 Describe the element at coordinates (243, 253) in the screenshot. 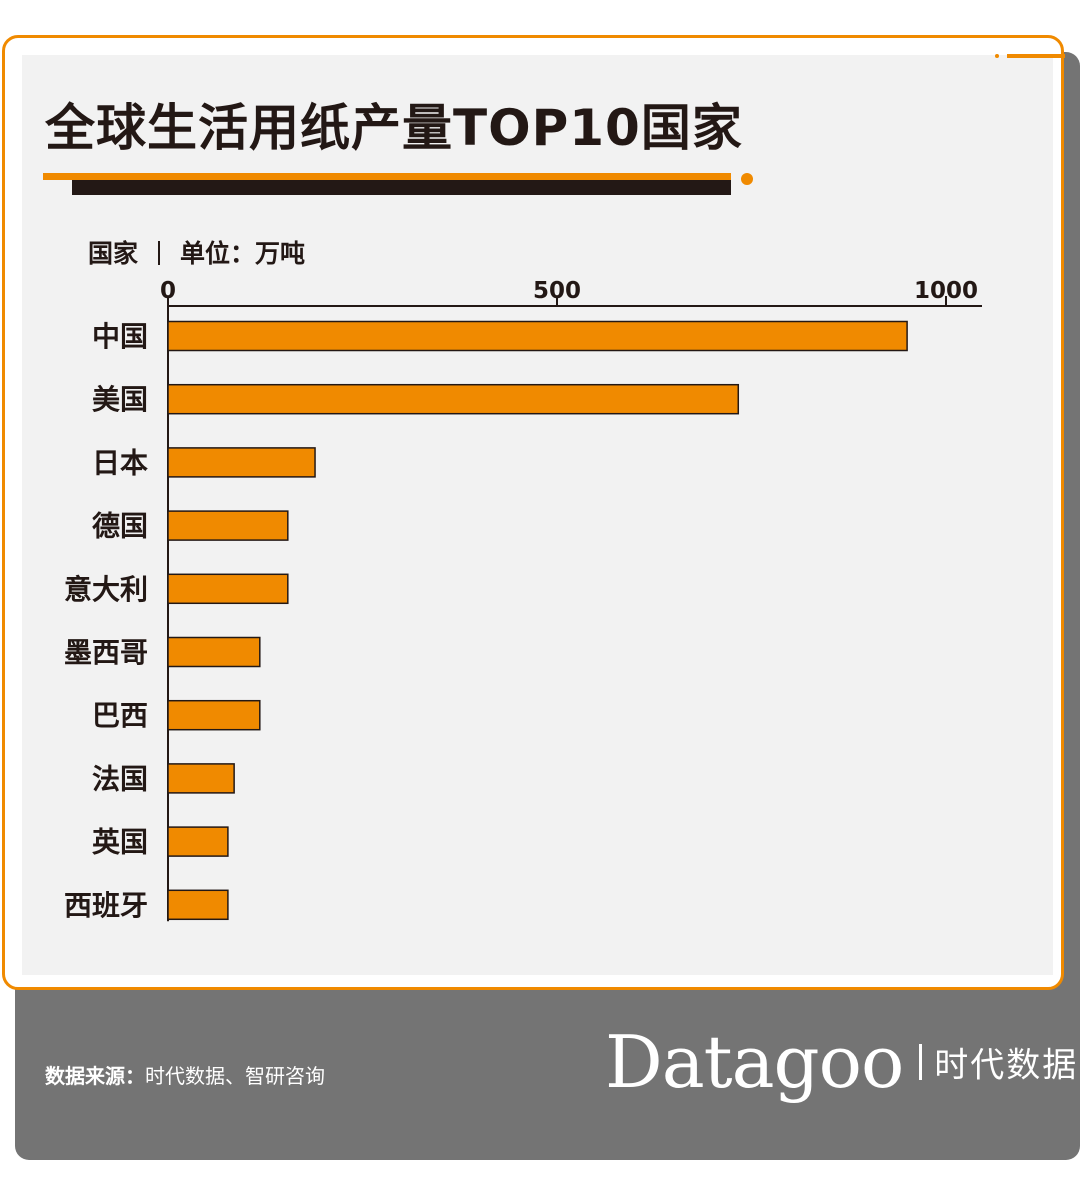

I see `axis-caption-unit: 单位：万吨` at that location.